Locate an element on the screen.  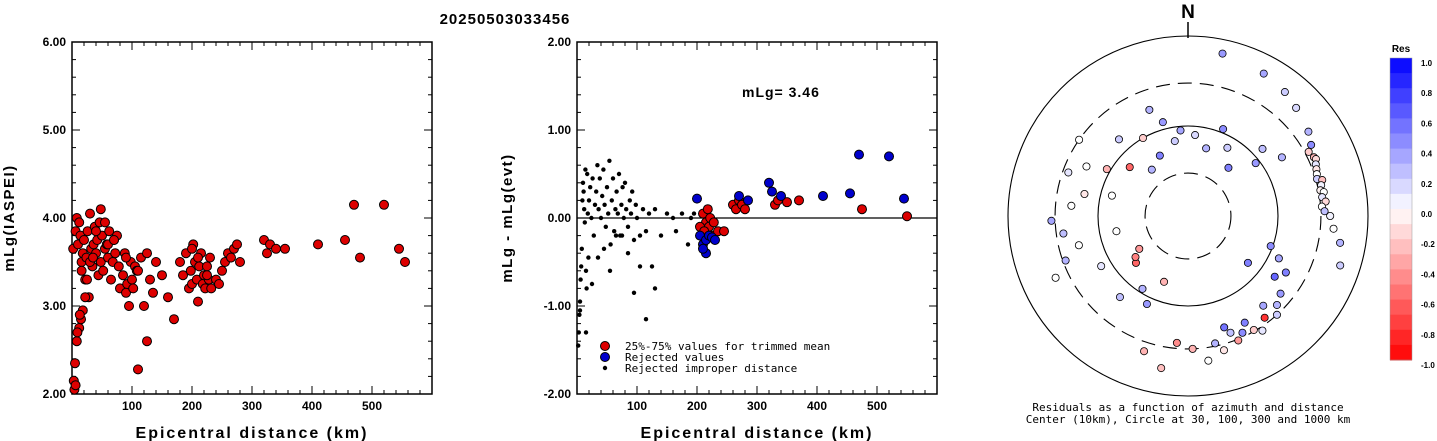
legend-marker-trimmed-mean is located at coordinates (605, 346).